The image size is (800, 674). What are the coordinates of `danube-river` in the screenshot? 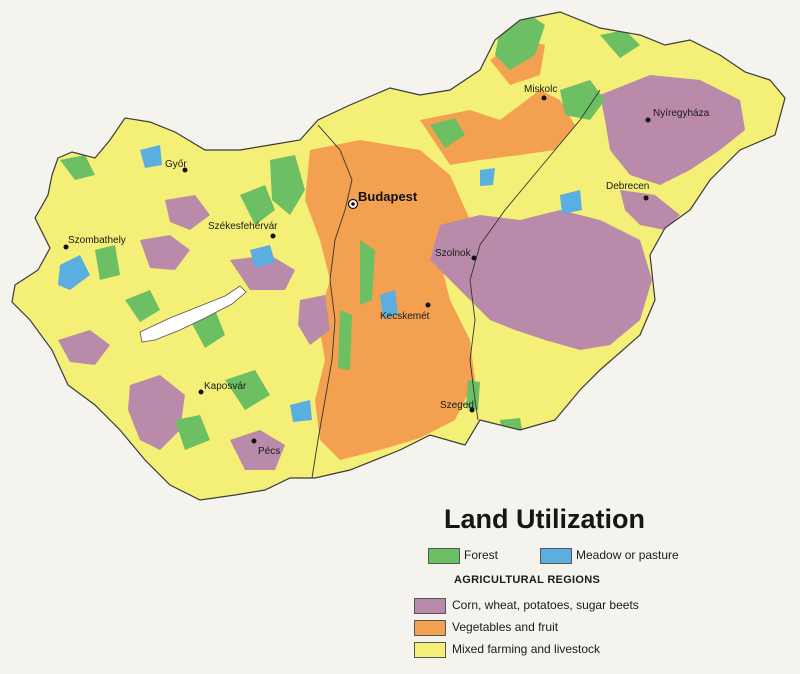 It's located at (332, 301).